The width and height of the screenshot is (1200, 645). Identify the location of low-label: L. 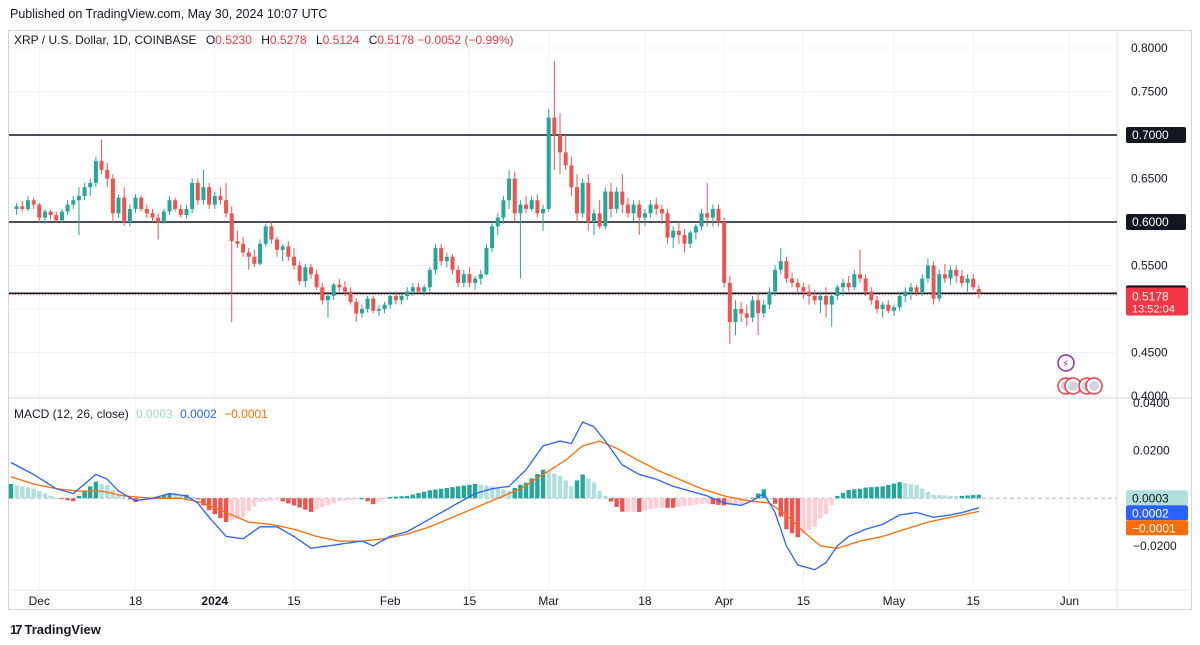
(319, 40).